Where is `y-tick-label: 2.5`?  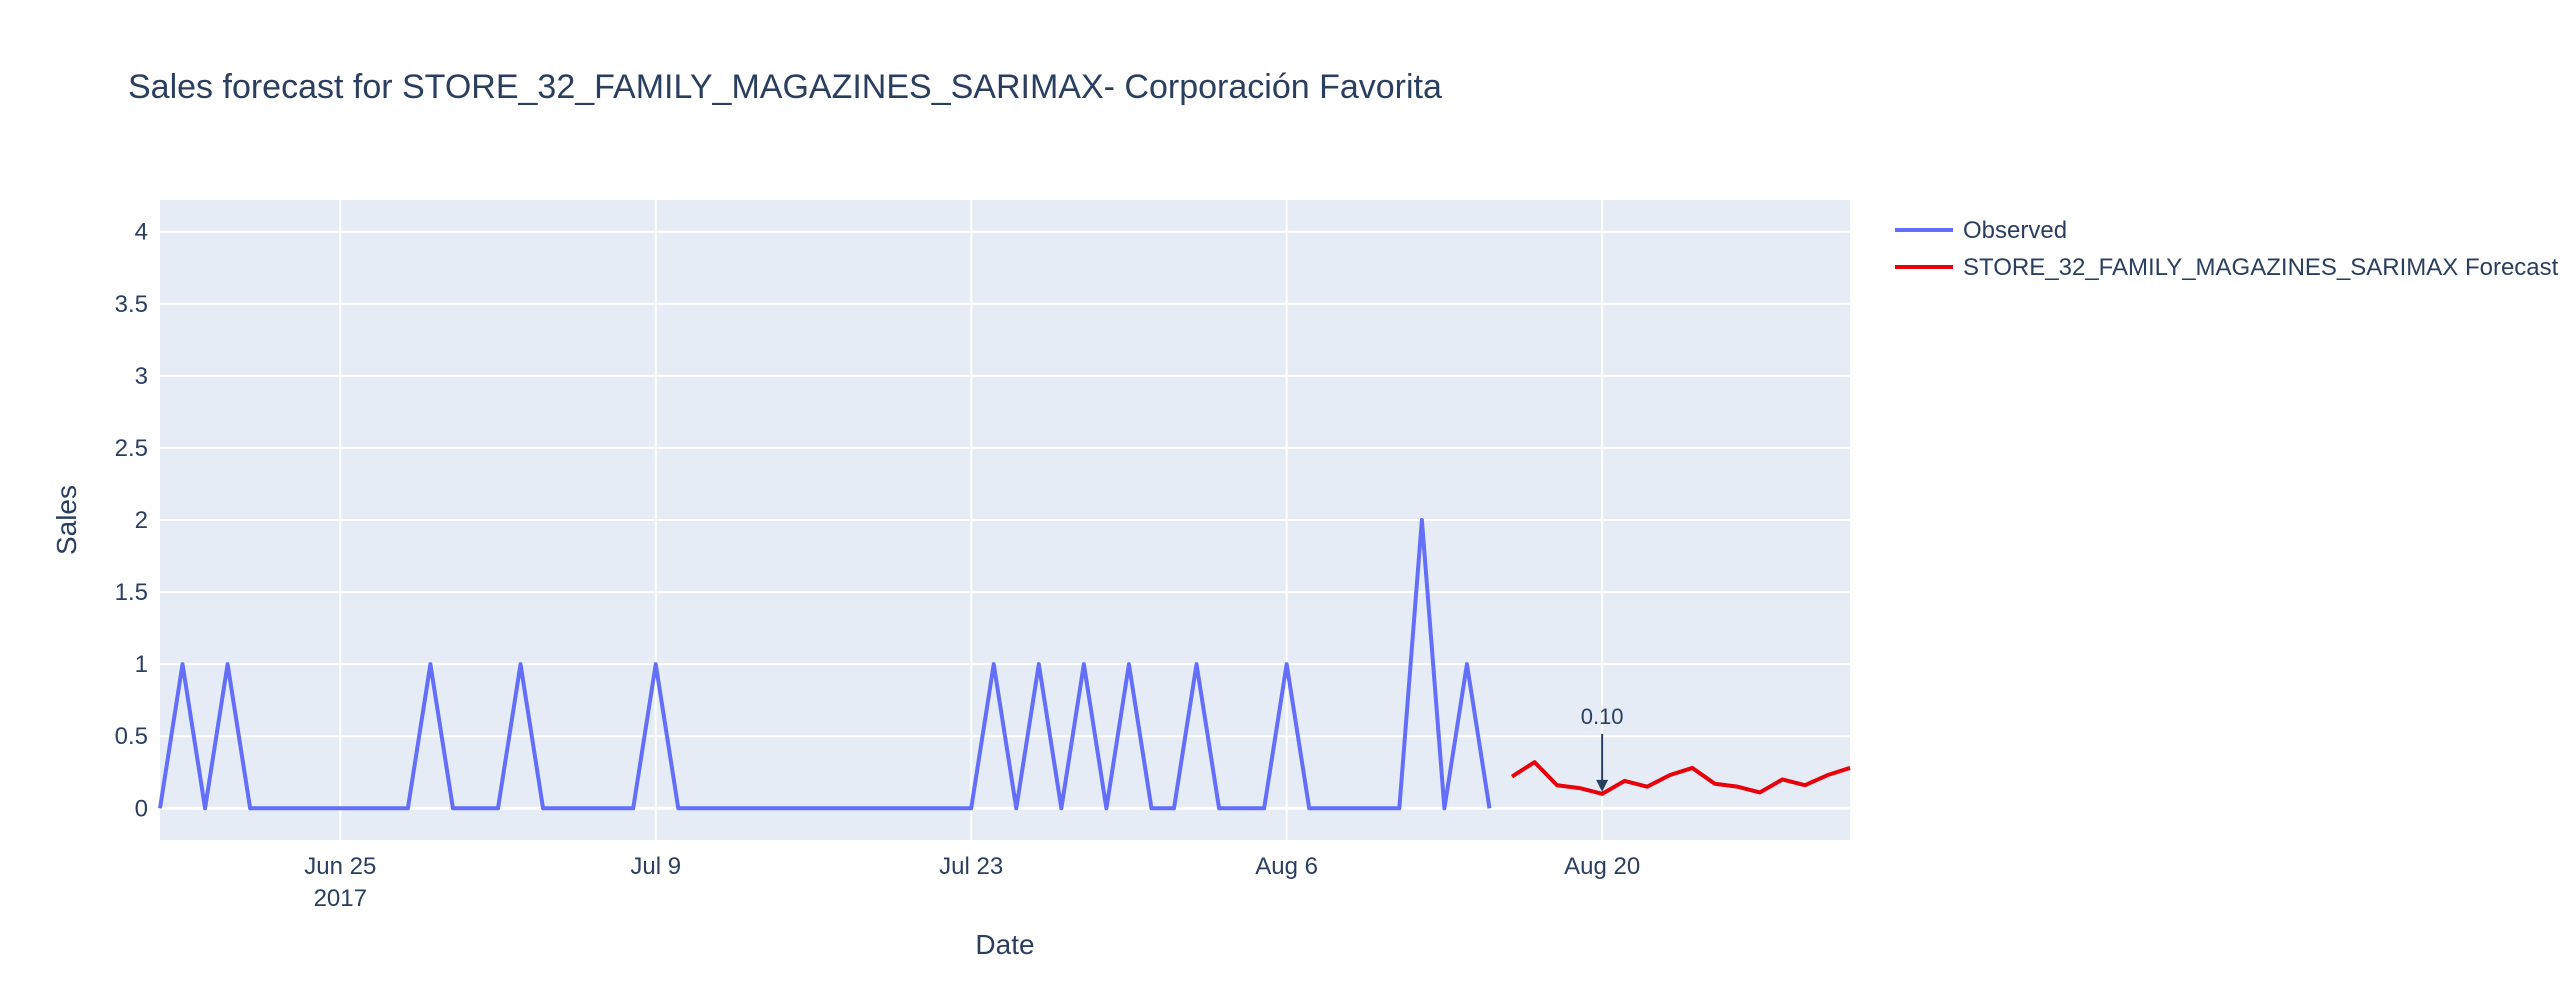 y-tick-label: 2.5 is located at coordinates (131, 448).